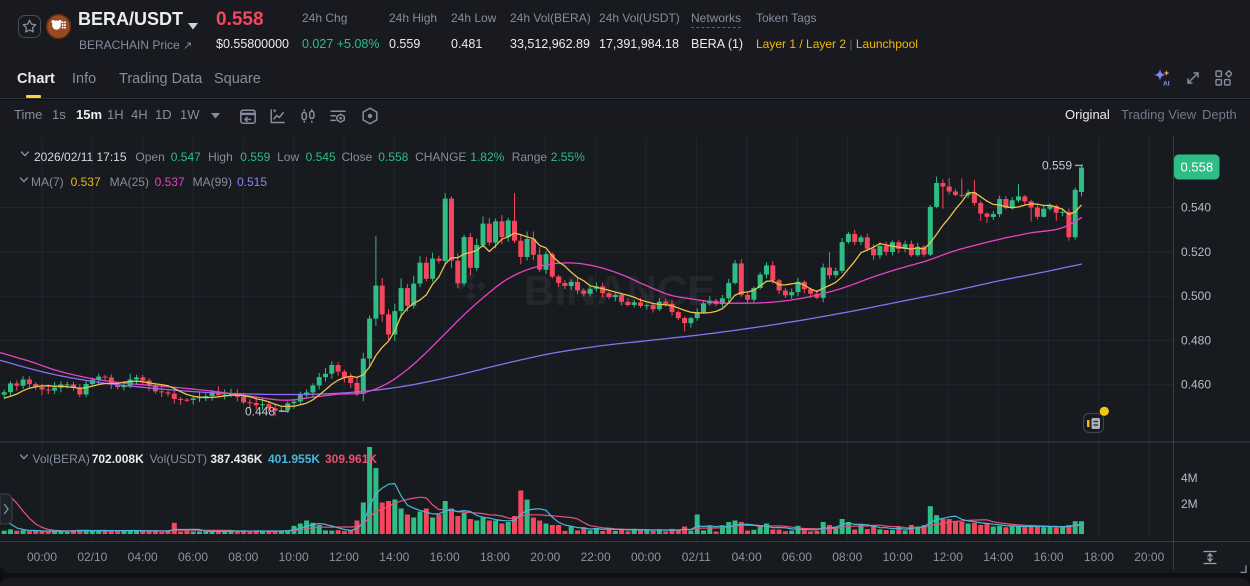 The image size is (1250, 586). What do you see at coordinates (619, 290) in the screenshot?
I see `svg-text: BINANCE` at bounding box center [619, 290].